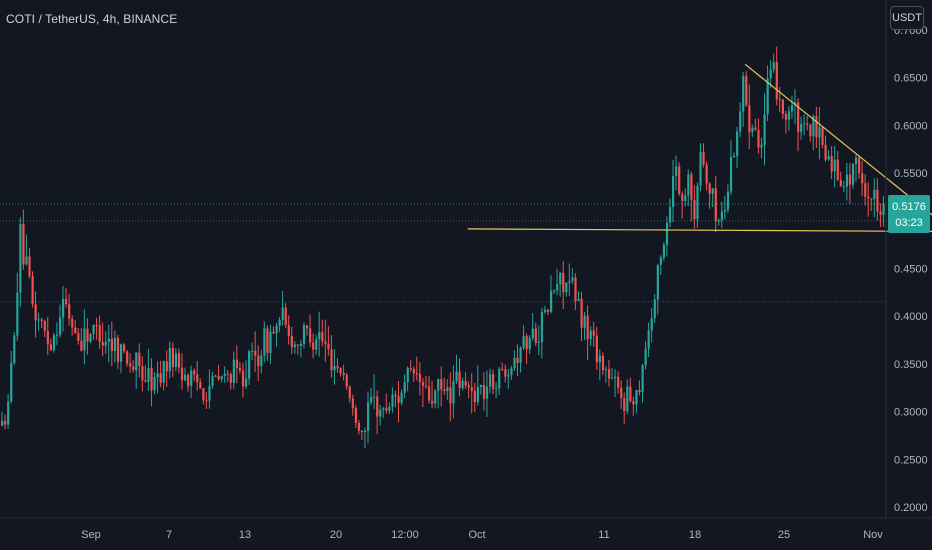  Describe the element at coordinates (466, 529) in the screenshot. I see `time-axis: Sep 7 13 20 12:00 Oct 11 18 25 Nov` at that location.